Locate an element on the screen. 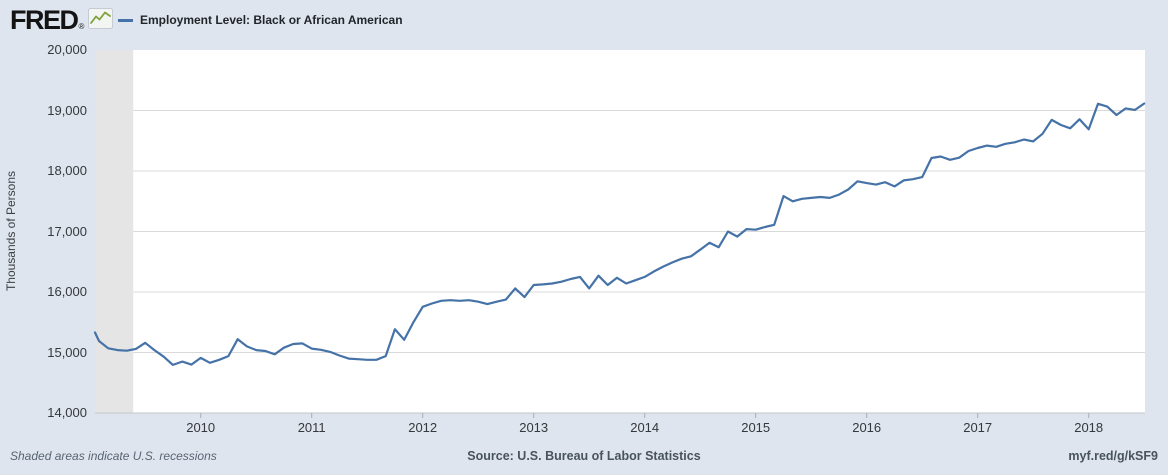 The height and width of the screenshot is (475, 1168). x-tick-label: 2017 is located at coordinates (978, 427).